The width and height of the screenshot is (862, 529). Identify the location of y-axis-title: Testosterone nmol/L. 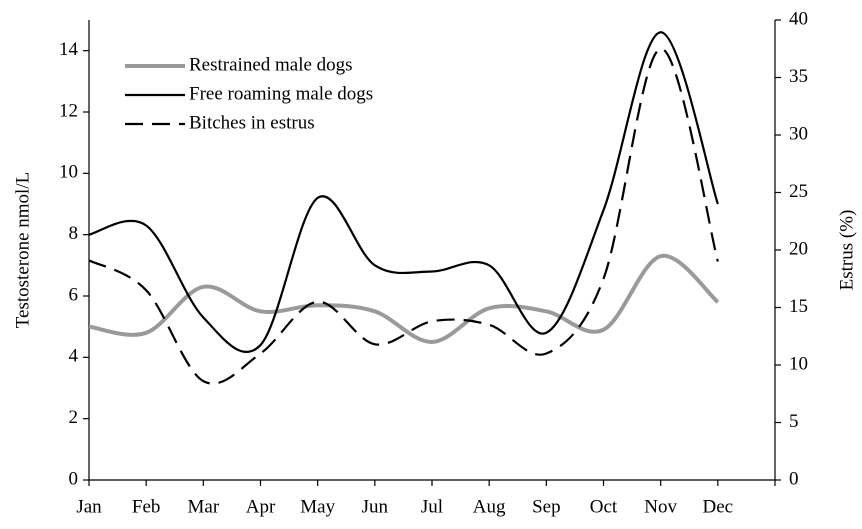
(22, 250).